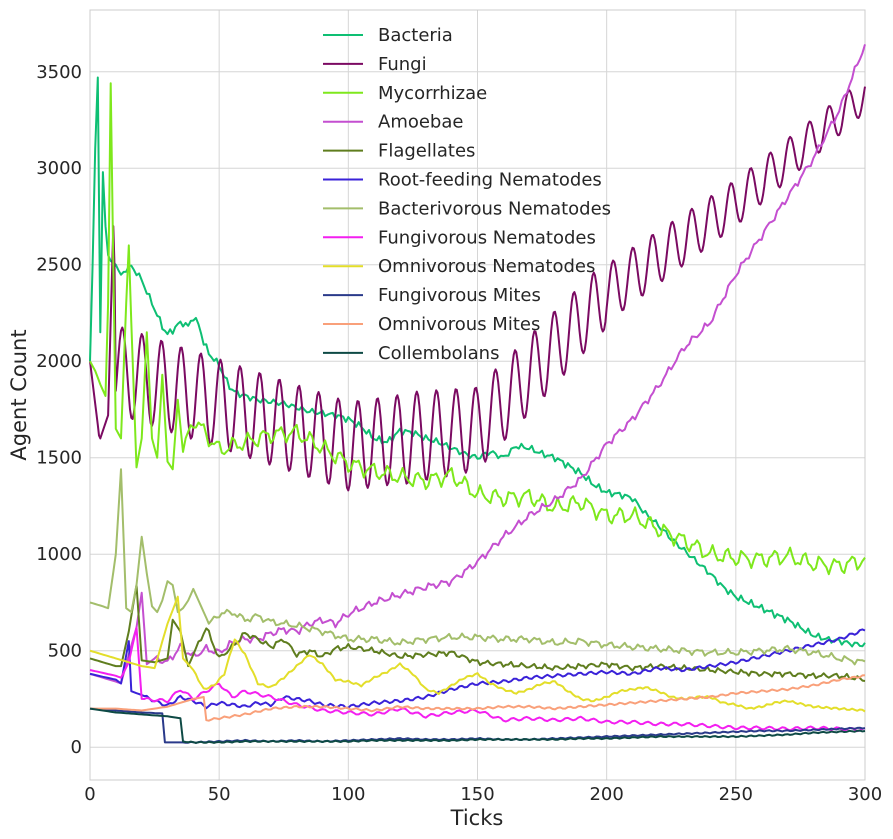 This screenshot has height=839, width=893. Describe the element at coordinates (65, 651) in the screenshot. I see `y-tick-label: 500` at that location.